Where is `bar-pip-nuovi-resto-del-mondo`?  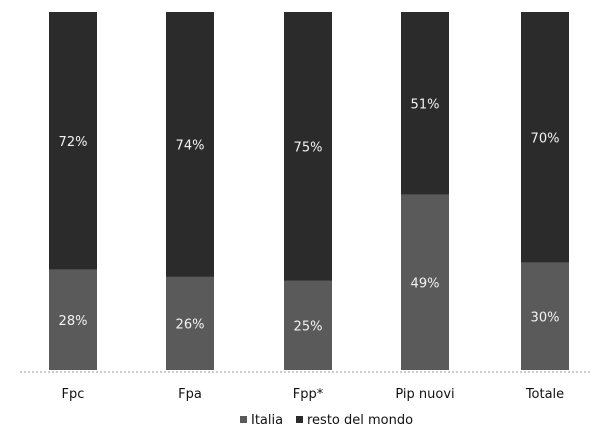
bar-pip-nuovi-resto-del-mondo is located at coordinates (425, 103).